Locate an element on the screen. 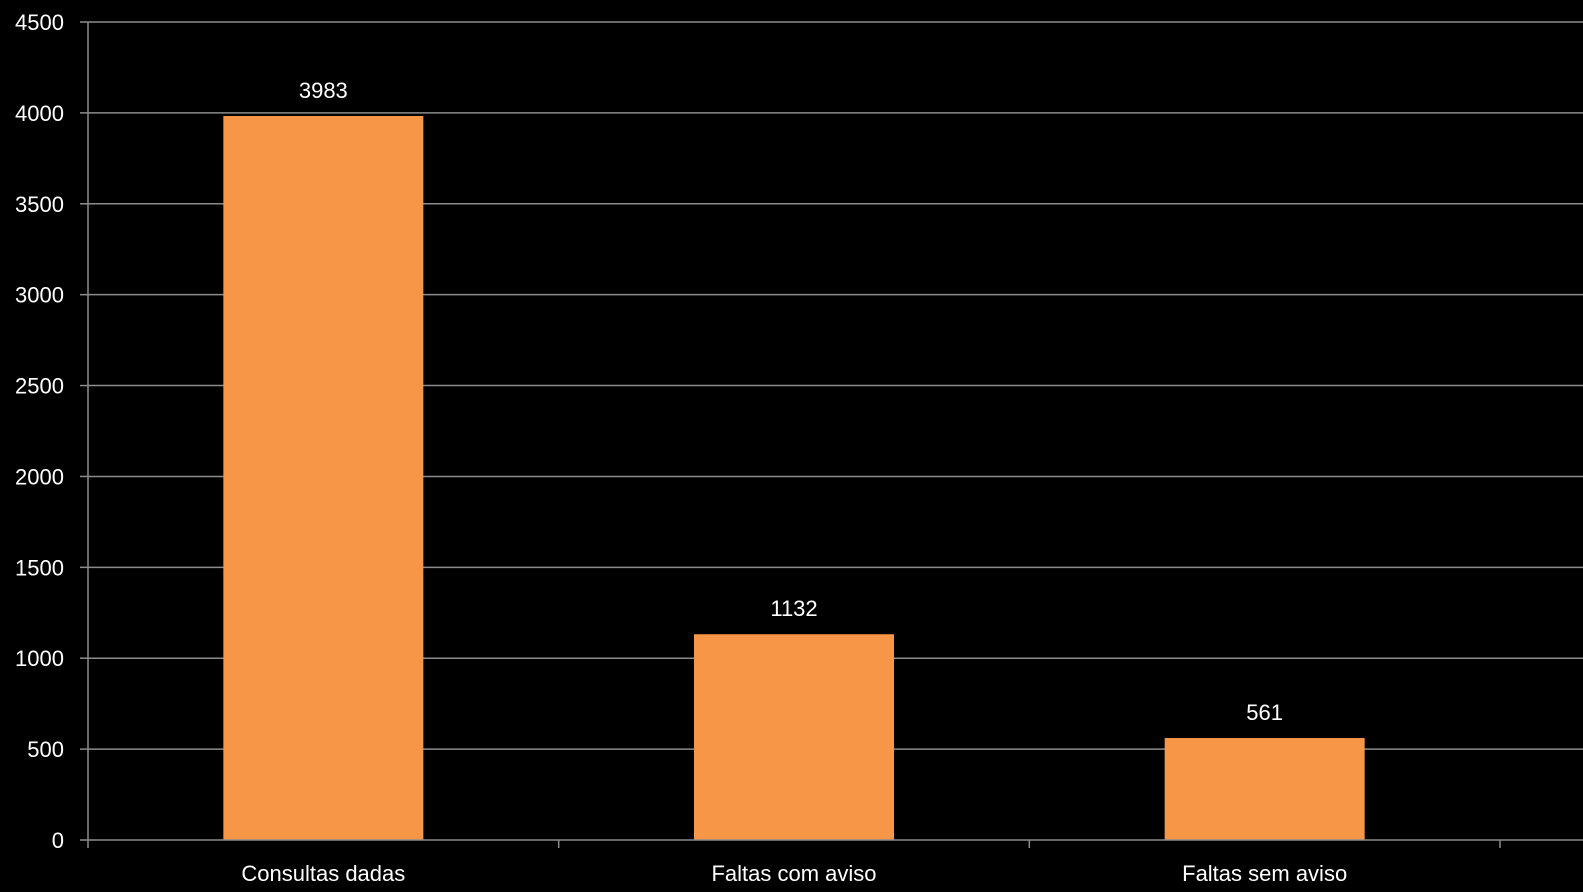 This screenshot has width=1583, height=892. x-category-label: Faltas sem aviso is located at coordinates (1264, 873).